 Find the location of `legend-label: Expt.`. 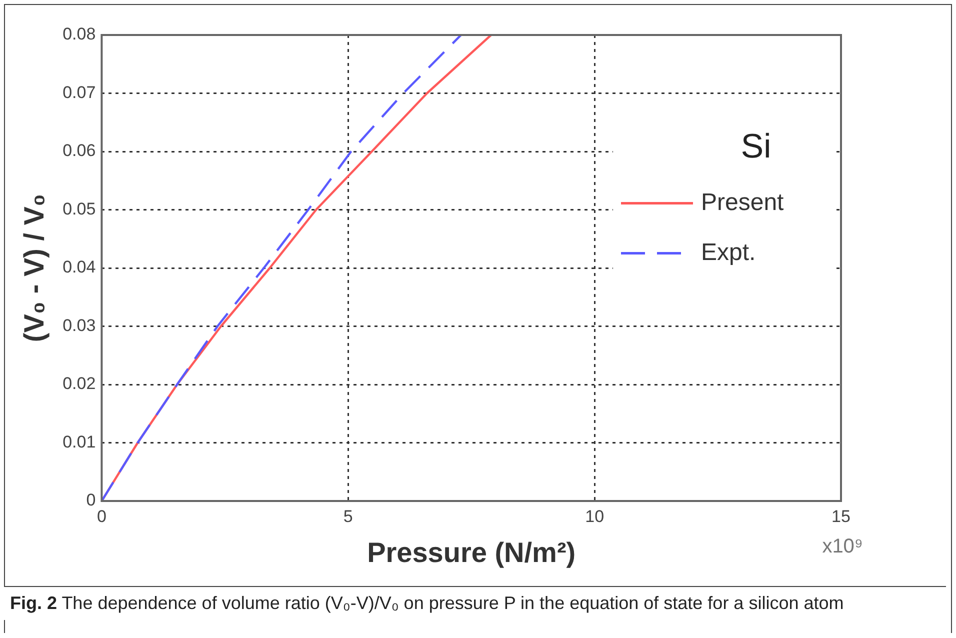

legend-label: Expt. is located at coordinates (728, 252).